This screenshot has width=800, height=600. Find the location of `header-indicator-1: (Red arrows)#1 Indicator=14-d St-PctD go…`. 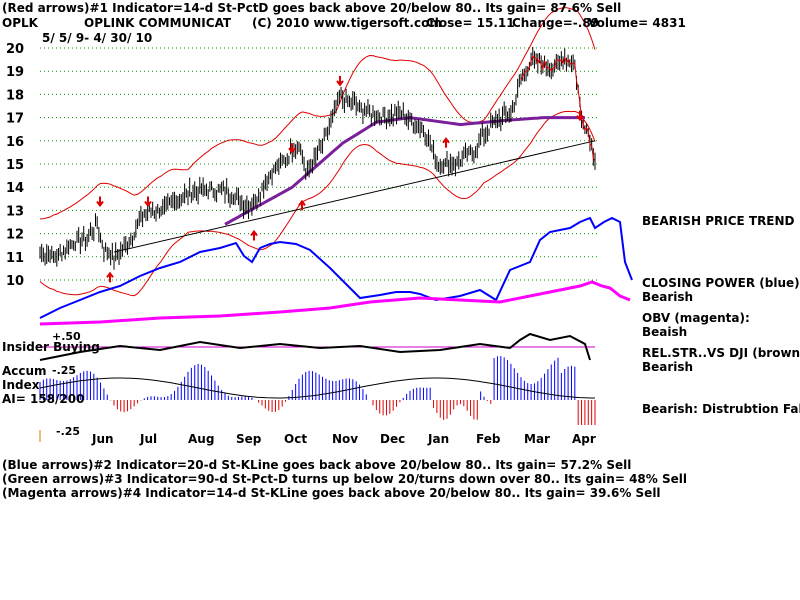

header-indicator-1: (Red arrows)#1 Indicator=14-d St-PctD go… is located at coordinates (312, 8).